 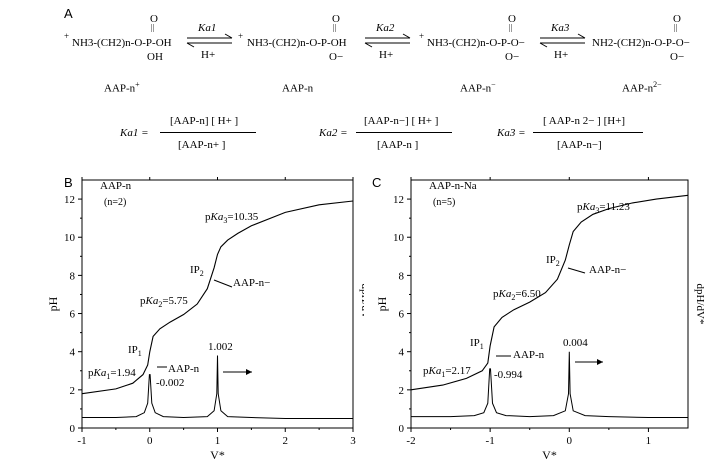 What do you see at coordinates (115, 202) in the screenshot?
I see `panel-subtitle: (n=2)` at bounding box center [115, 202].